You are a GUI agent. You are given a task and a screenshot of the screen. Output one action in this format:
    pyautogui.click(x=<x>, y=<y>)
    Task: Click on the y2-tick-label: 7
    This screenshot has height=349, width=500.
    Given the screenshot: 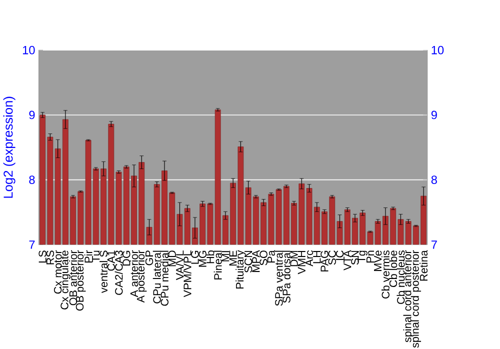 What is the action you would take?
    pyautogui.click(x=434, y=244)
    